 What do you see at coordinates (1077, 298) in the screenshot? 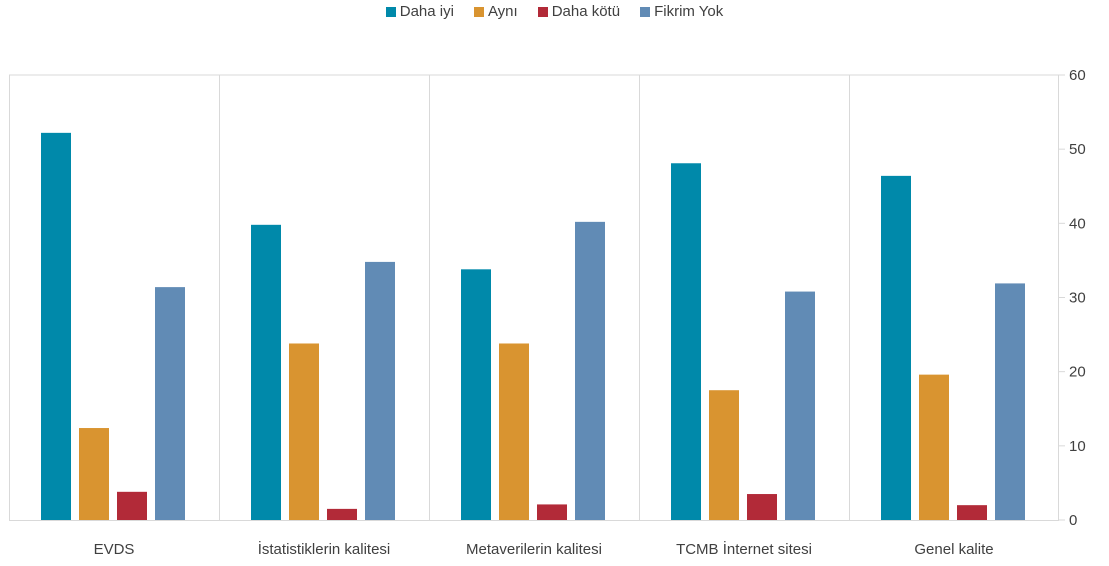
I see `y-tick-label: 30` at bounding box center [1077, 298].